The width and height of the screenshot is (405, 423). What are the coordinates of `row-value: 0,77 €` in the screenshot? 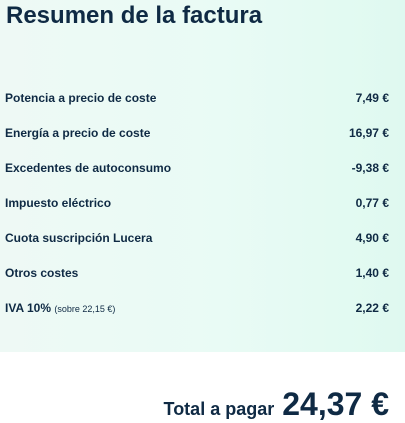 It's located at (372, 203).